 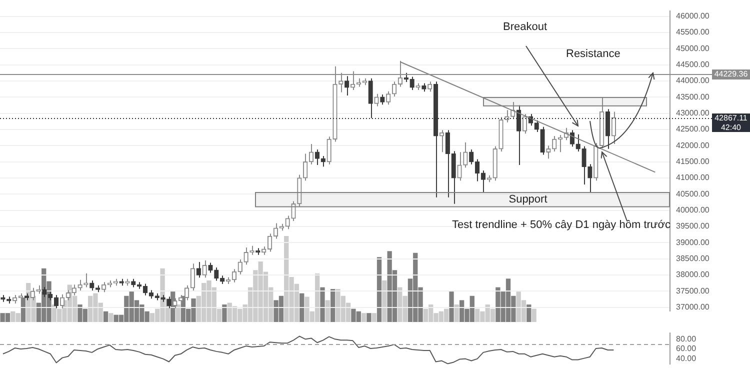 I want to click on y-tick-label: 40000.00, so click(x=693, y=210).